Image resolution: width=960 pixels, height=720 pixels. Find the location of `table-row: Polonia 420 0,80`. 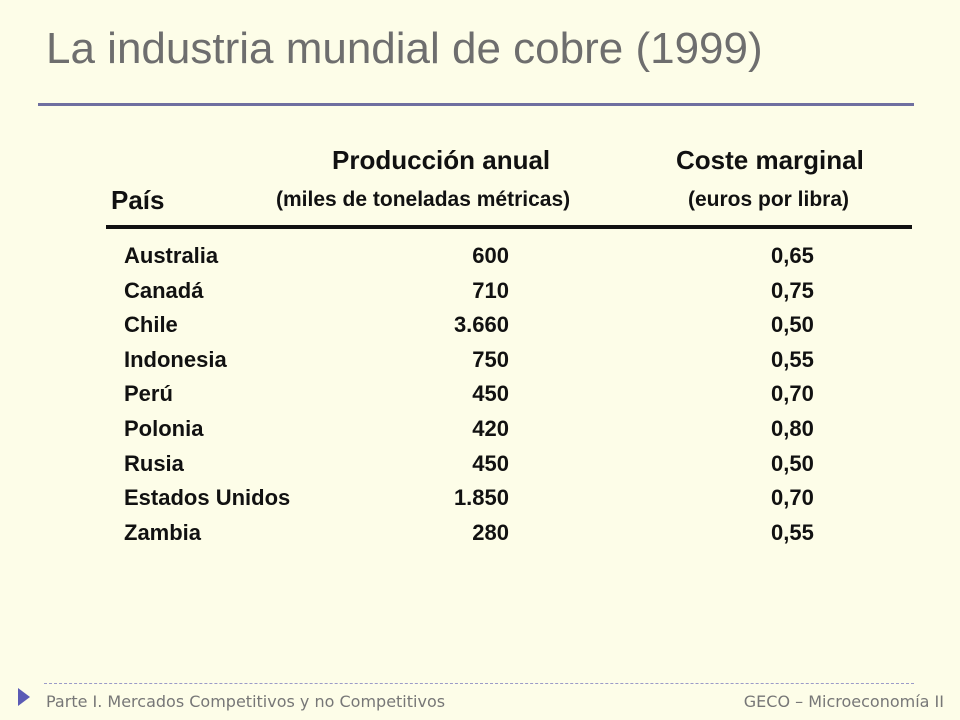

table-row: Polonia 420 0,80 is located at coordinates (480, 433).